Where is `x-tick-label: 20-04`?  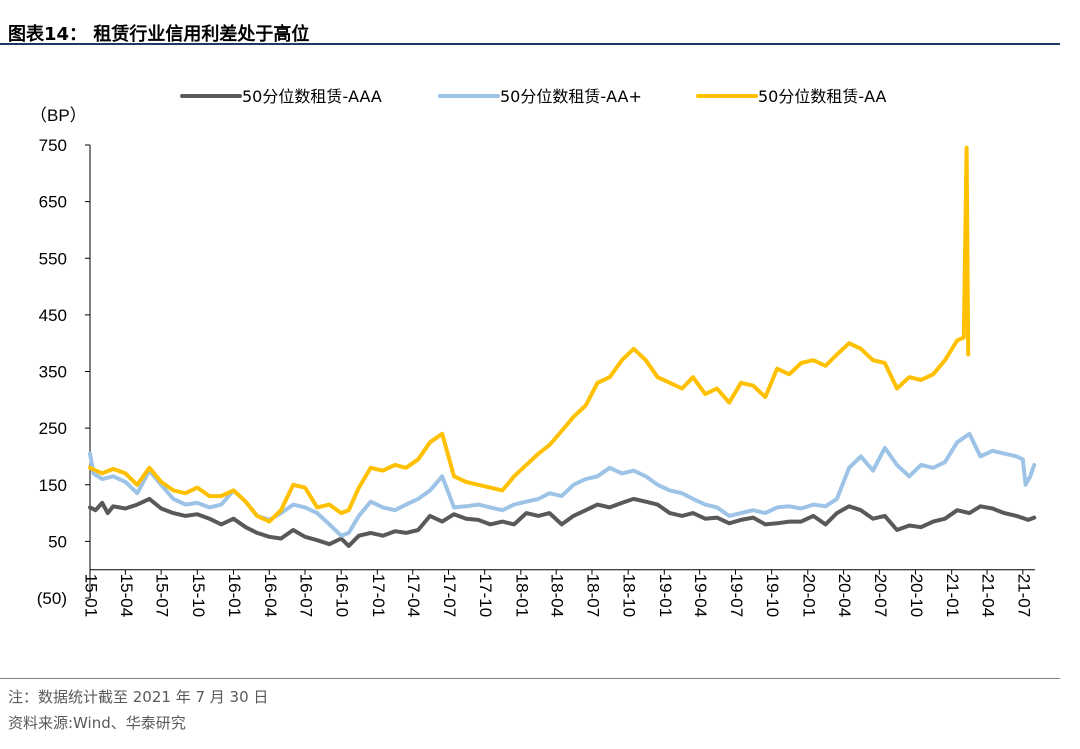 x-tick-label: 20-04 is located at coordinates (844, 595).